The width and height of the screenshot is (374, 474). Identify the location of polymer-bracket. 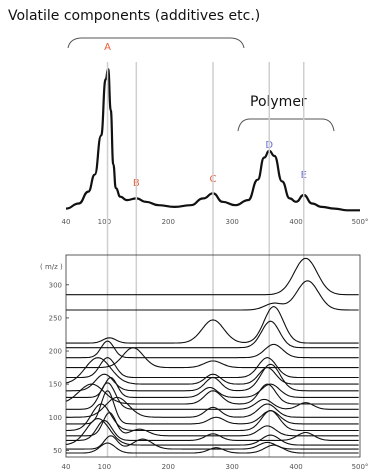
(286, 125).